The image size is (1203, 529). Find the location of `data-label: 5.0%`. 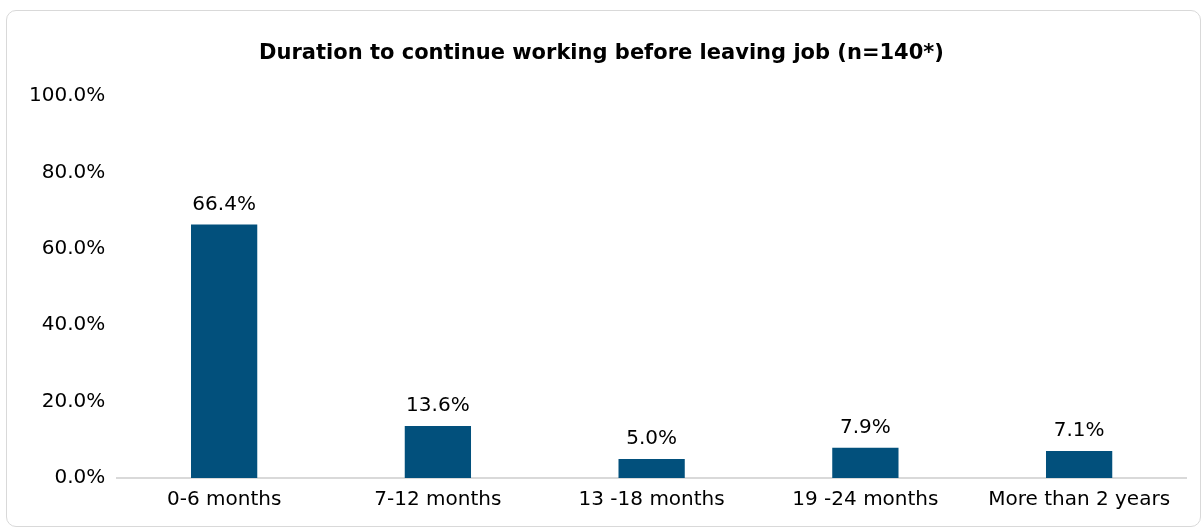

data-label: 5.0% is located at coordinates (652, 437).